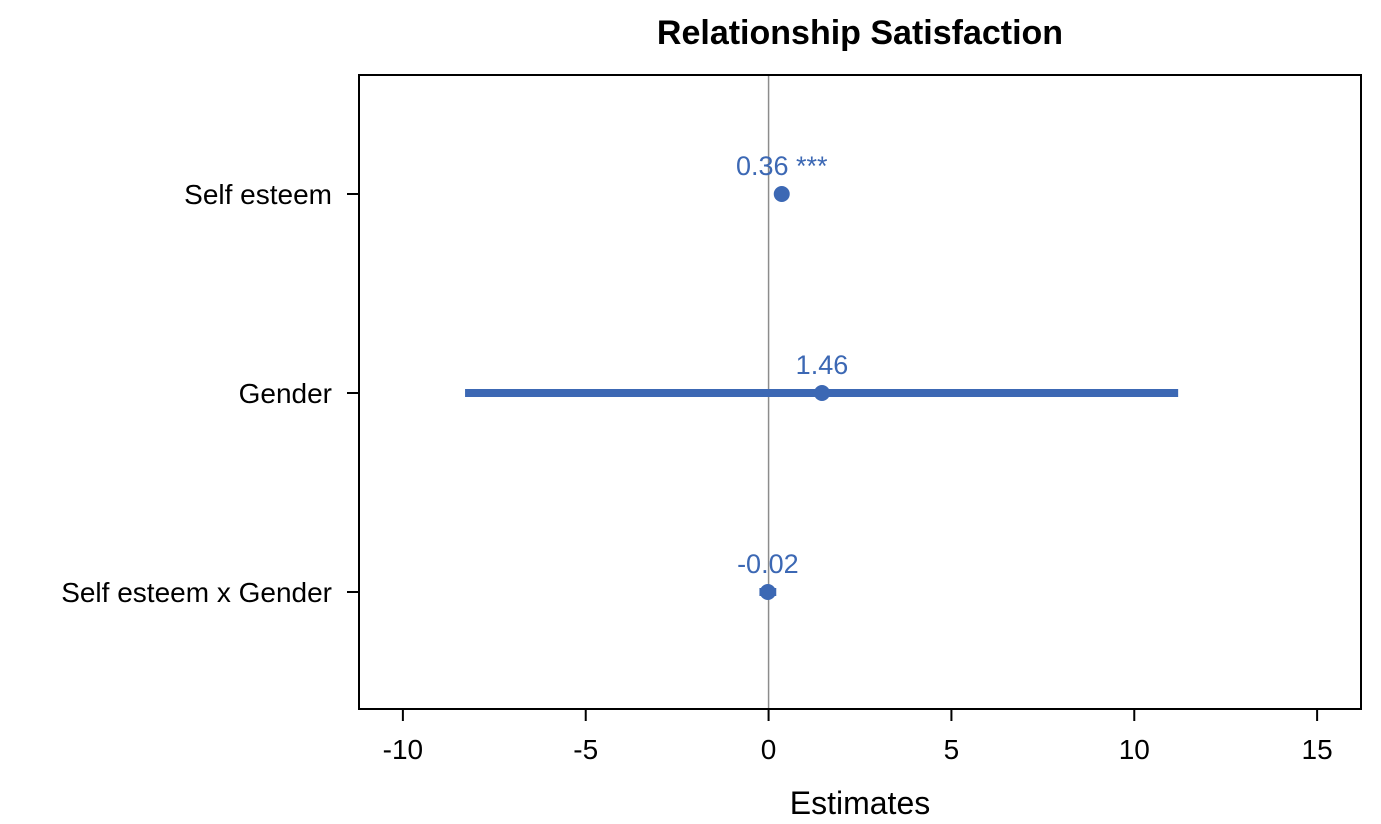 The height and width of the screenshot is (824, 1381). I want to click on estimate-label: 0.36 ***, so click(782, 166).